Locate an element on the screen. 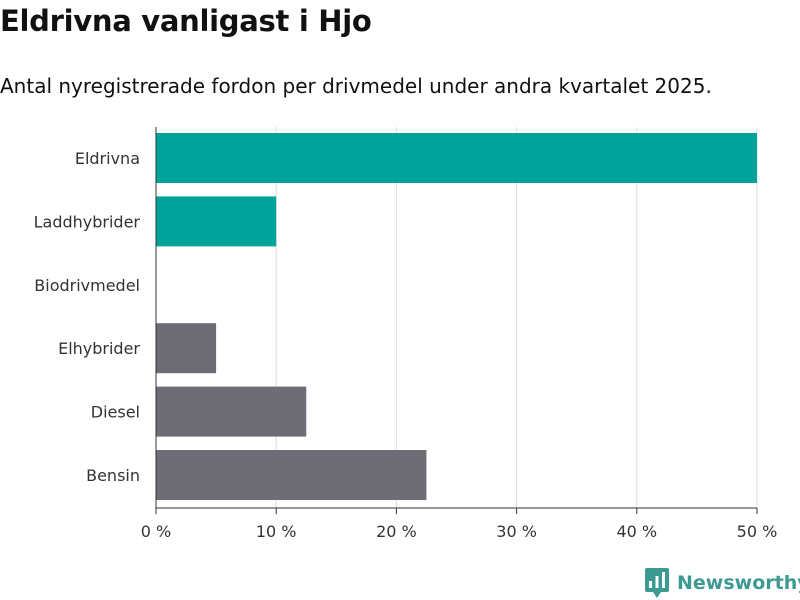 The height and width of the screenshot is (600, 800). brand-logo: Newsworthy is located at coordinates (722, 583).